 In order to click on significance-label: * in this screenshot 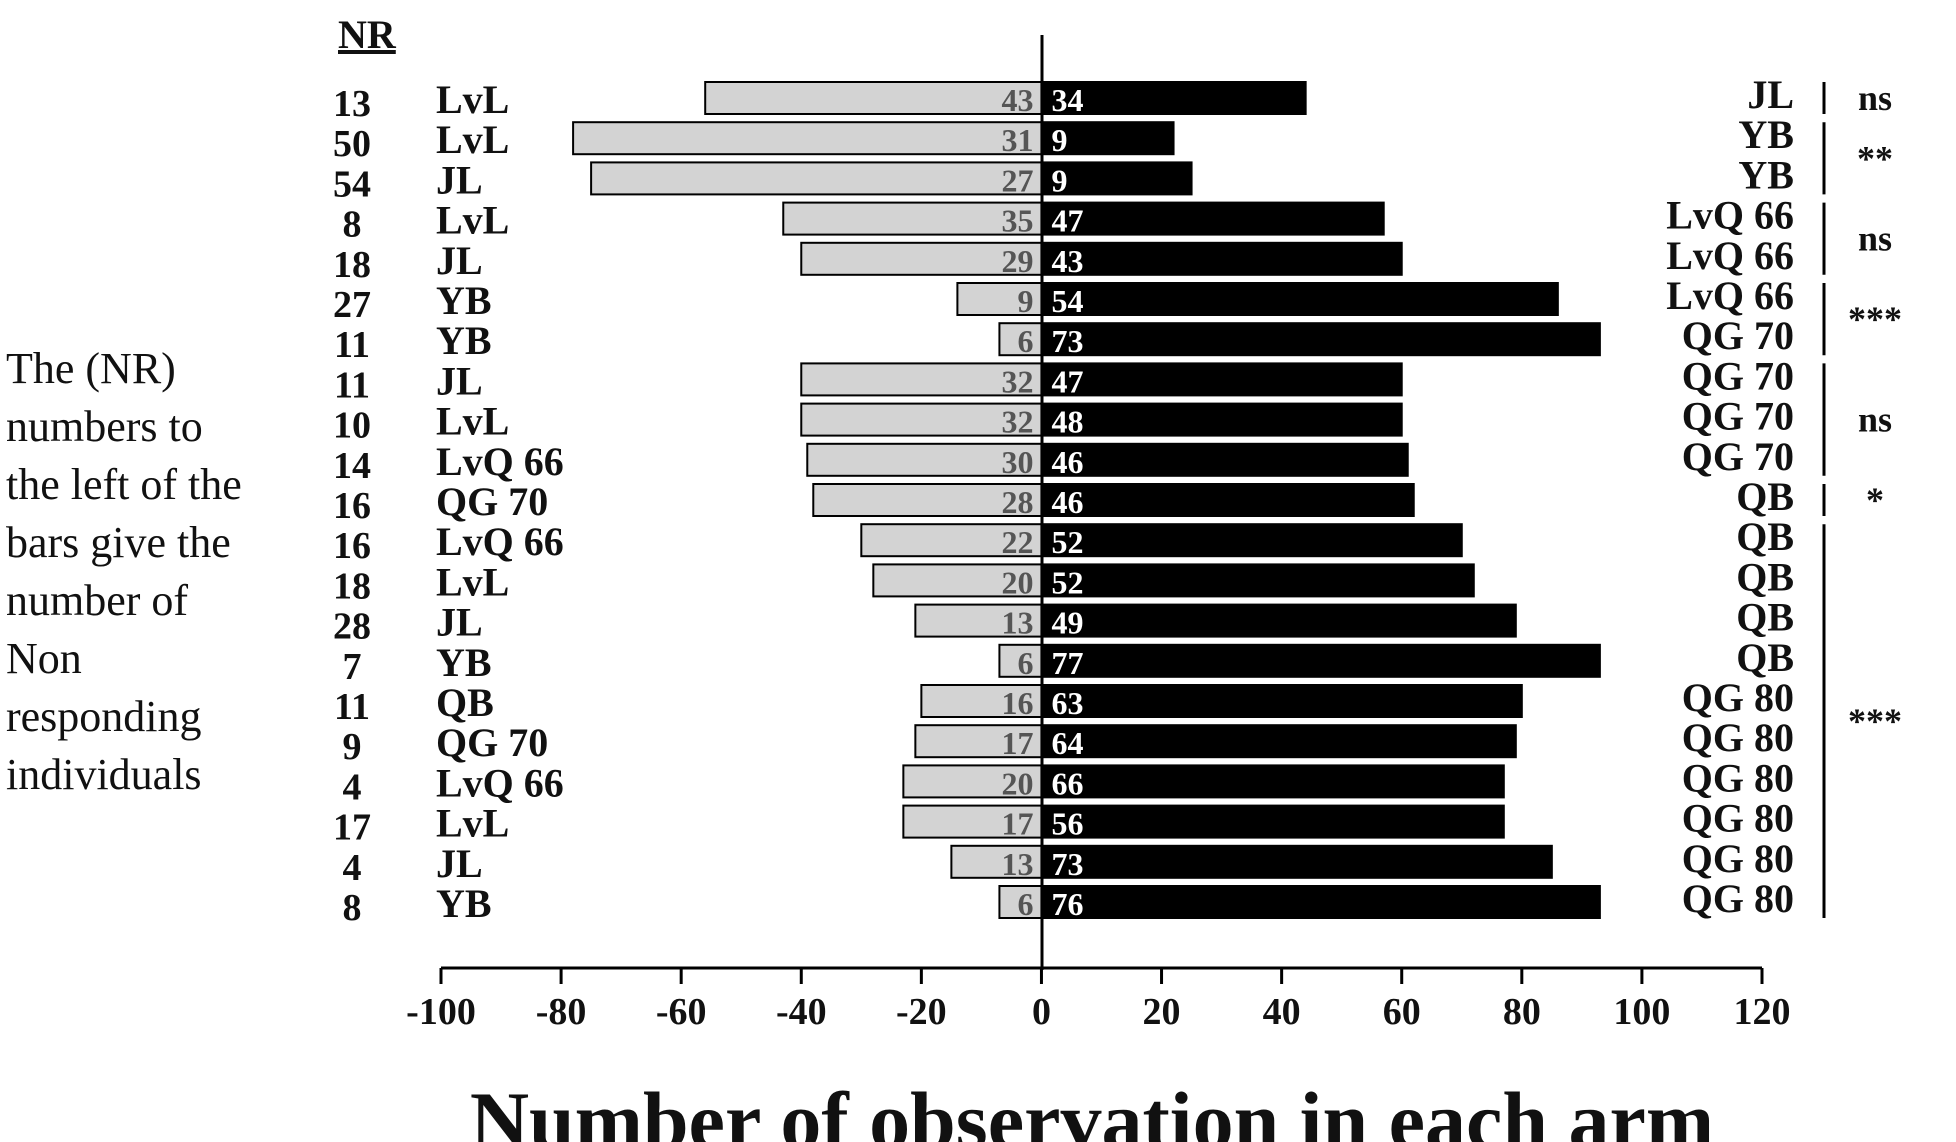, I will do `click(1875, 500)`.